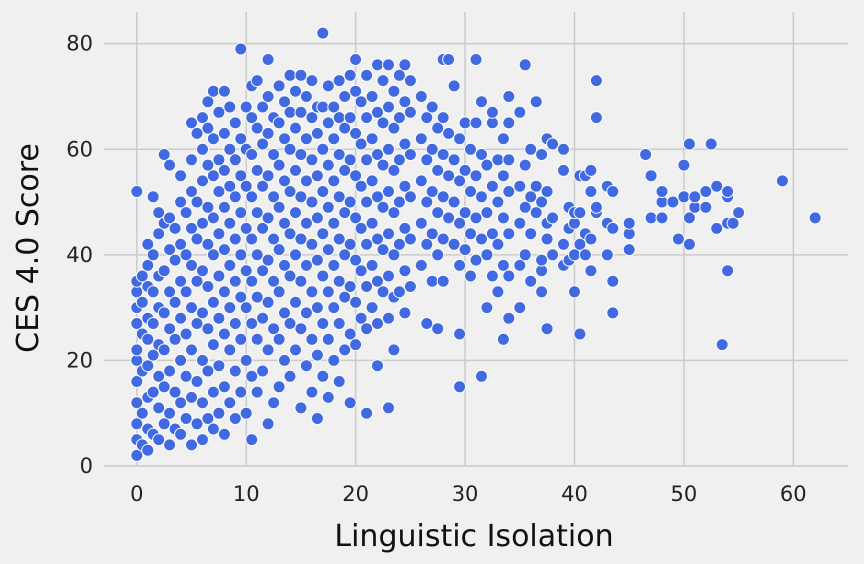  Describe the element at coordinates (684, 494) in the screenshot. I see `x-tick-label: 50` at that location.